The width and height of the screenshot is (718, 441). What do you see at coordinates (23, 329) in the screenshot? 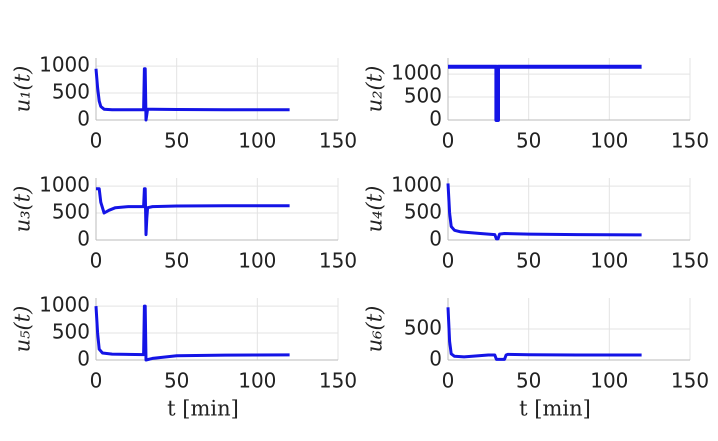
I see `y-axis-label: u₅(t)` at bounding box center [23, 329].